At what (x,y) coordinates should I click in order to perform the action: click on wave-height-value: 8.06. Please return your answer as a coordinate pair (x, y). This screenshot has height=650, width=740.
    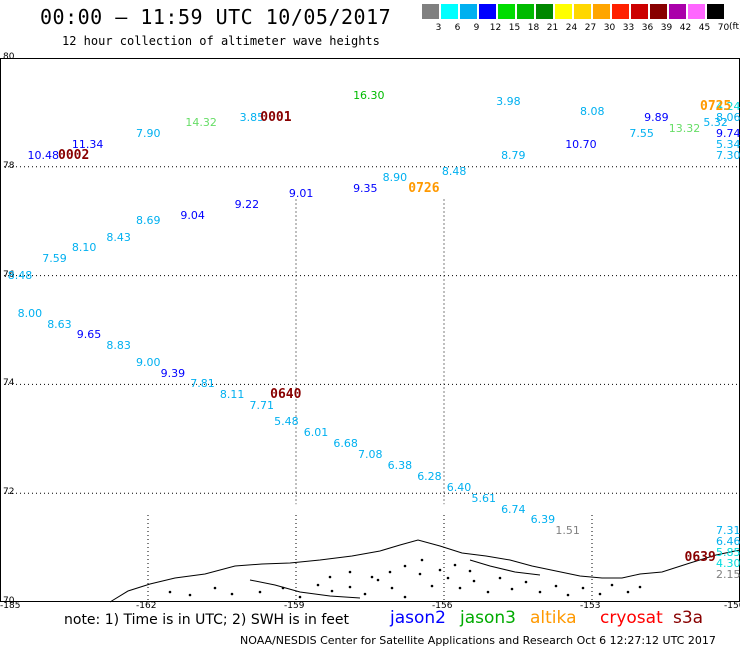
    Looking at the image, I should click on (728, 117).